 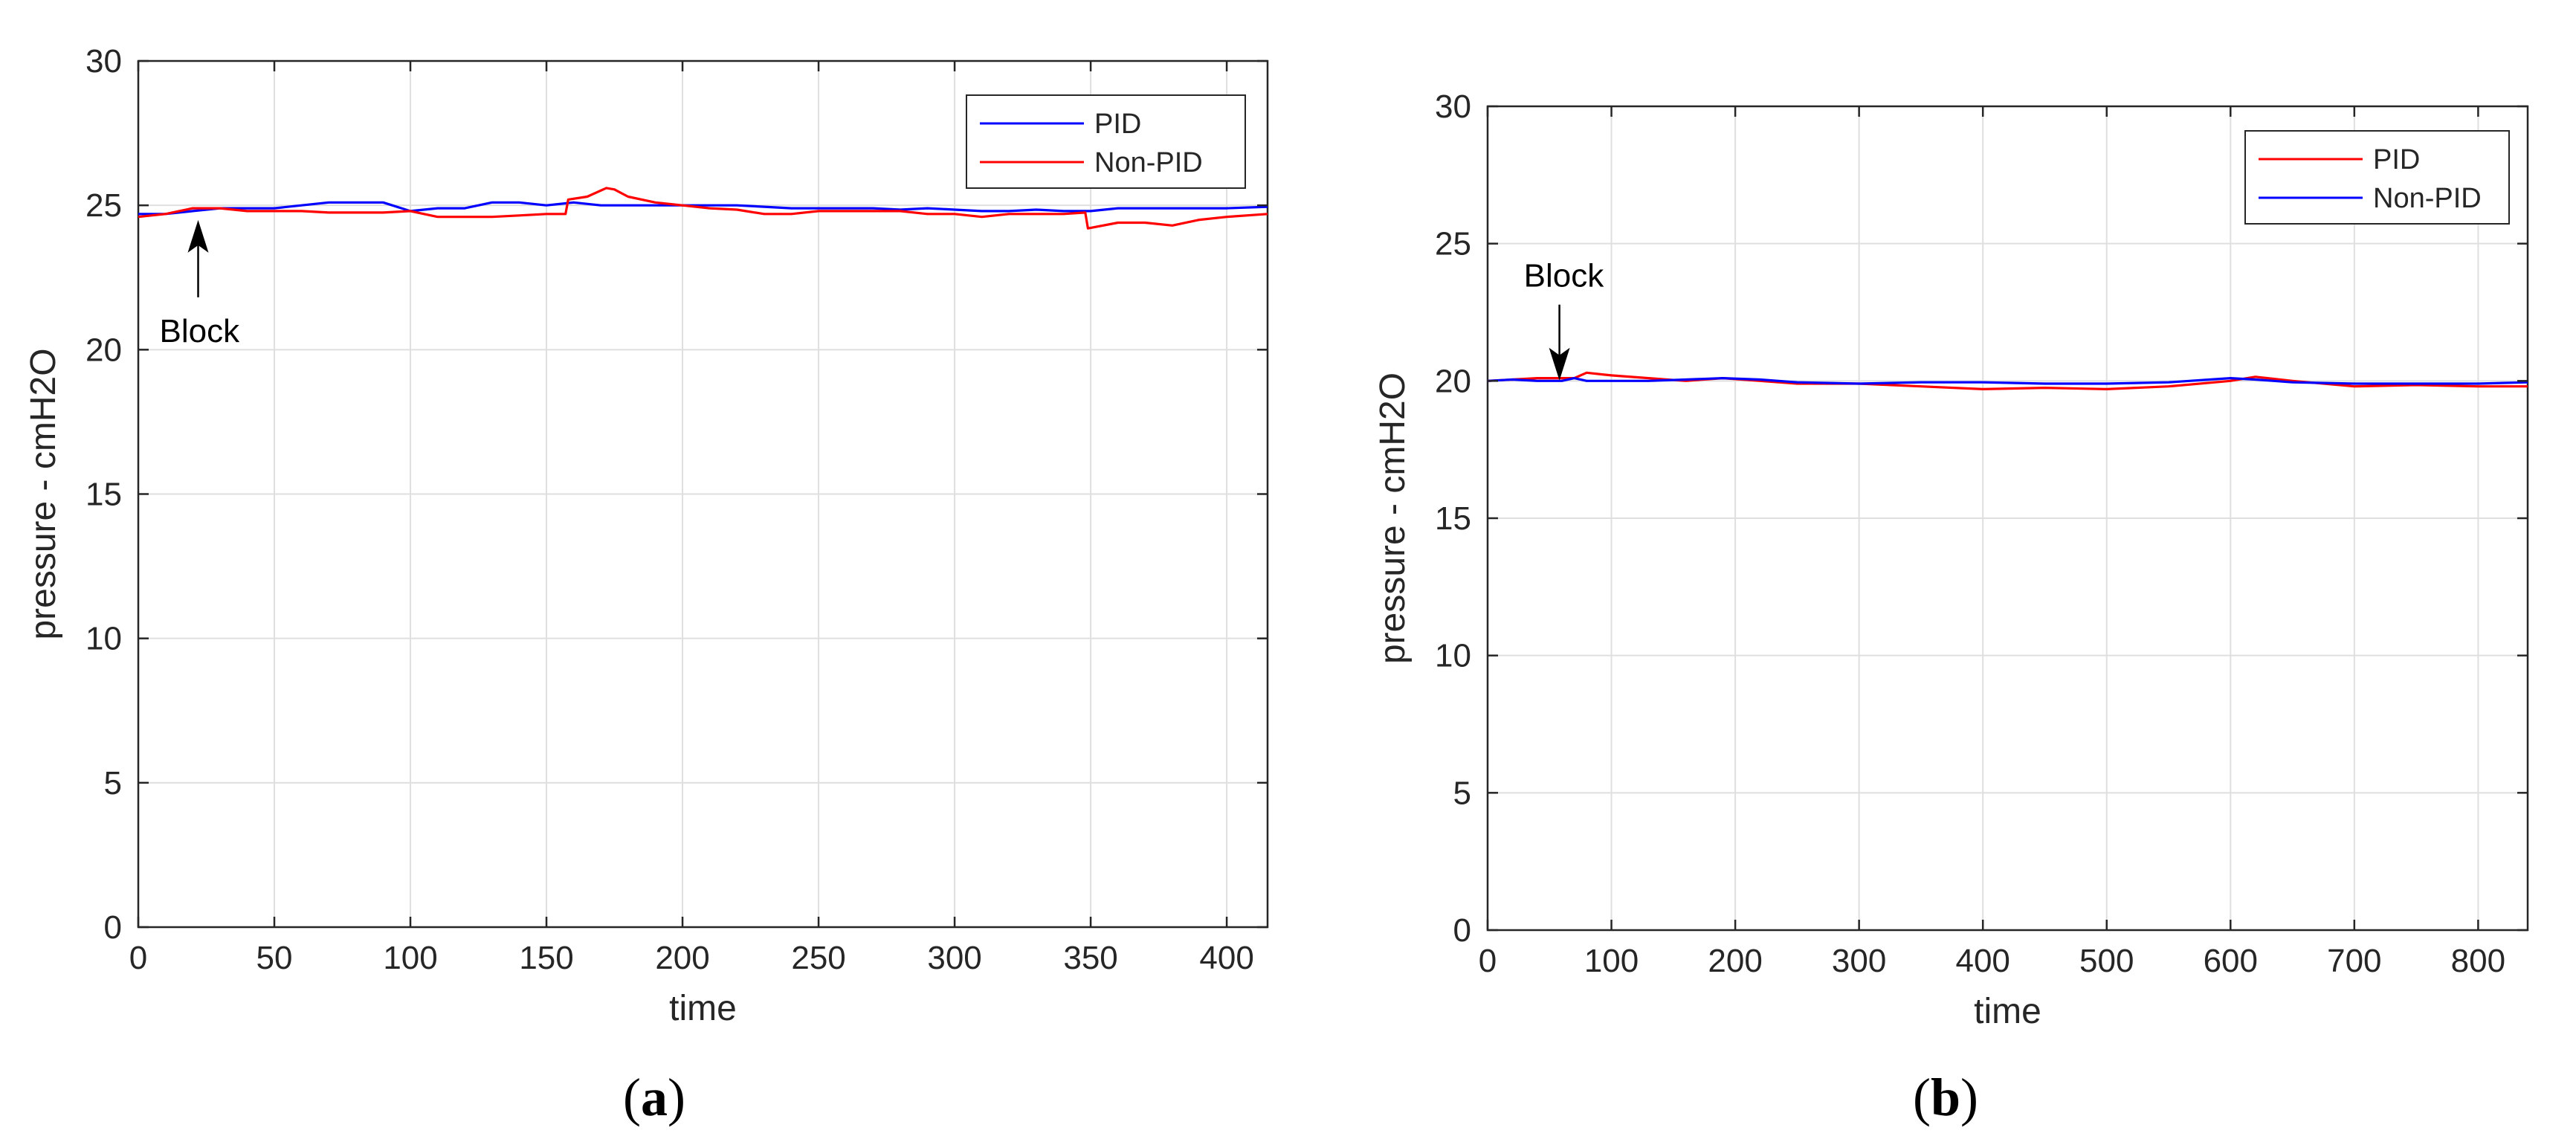 I want to click on panel-a-caption-letter: a, so click(x=654, y=1098).